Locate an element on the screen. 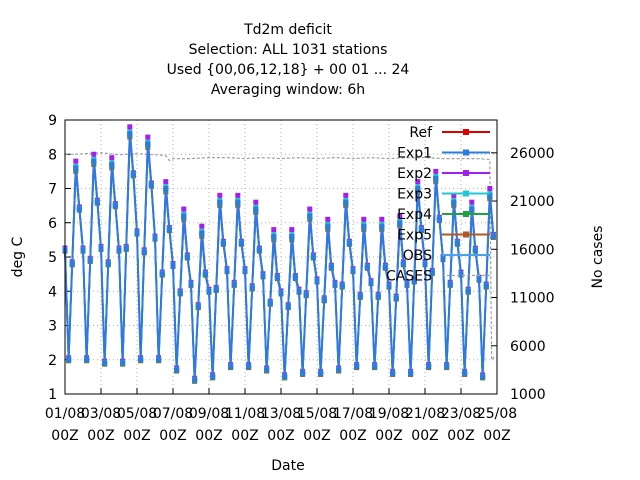  y2-tick-label: 26000 is located at coordinates (532, 154).